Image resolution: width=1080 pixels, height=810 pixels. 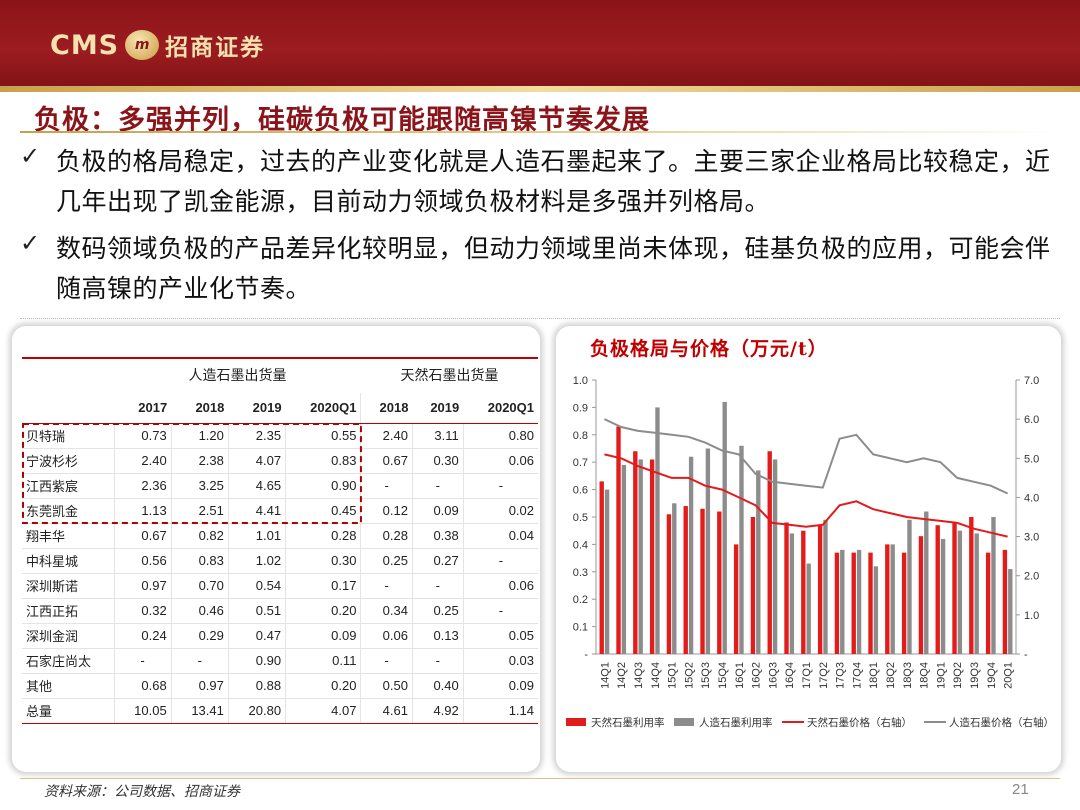 What do you see at coordinates (143, 408) in the screenshot?
I see `year-header: 2017` at bounding box center [143, 408].